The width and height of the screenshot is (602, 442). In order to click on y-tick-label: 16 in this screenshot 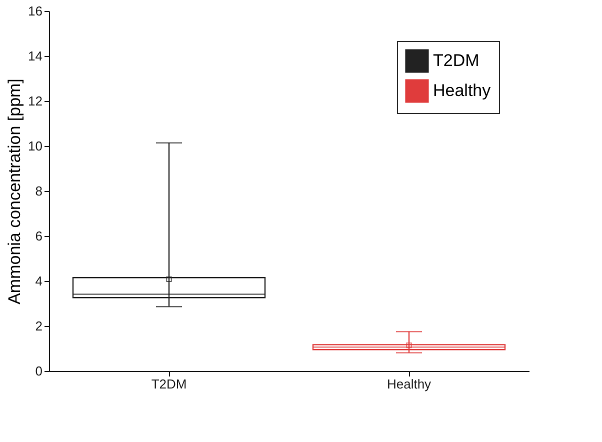, I will do `click(35, 11)`.